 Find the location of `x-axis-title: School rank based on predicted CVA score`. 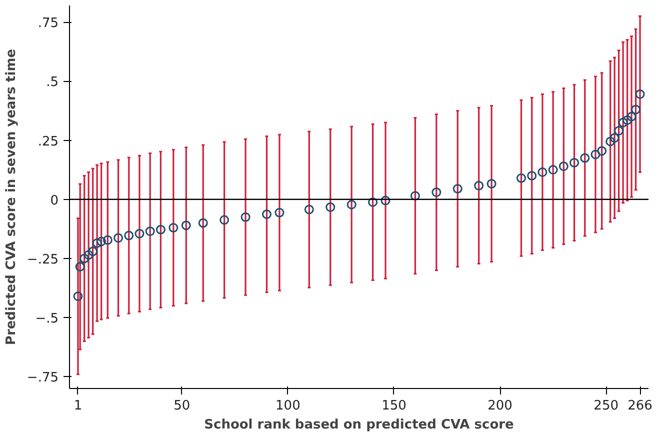

x-axis-title: School rank based on predicted CVA score is located at coordinates (359, 425).